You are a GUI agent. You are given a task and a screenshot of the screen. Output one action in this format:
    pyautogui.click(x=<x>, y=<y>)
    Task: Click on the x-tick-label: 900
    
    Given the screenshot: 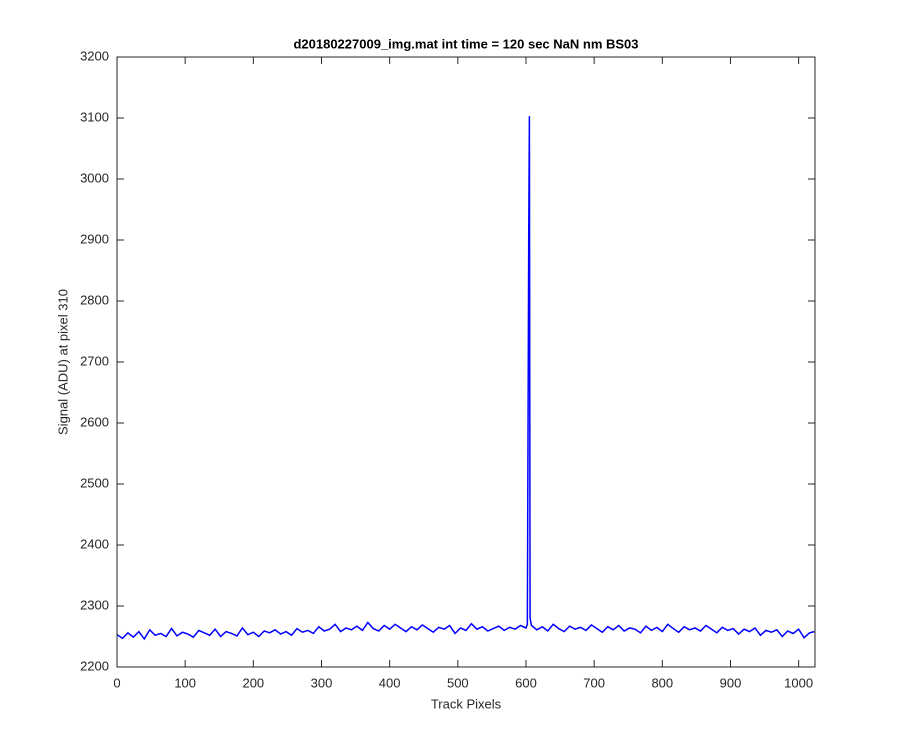 What is the action you would take?
    pyautogui.click(x=731, y=682)
    